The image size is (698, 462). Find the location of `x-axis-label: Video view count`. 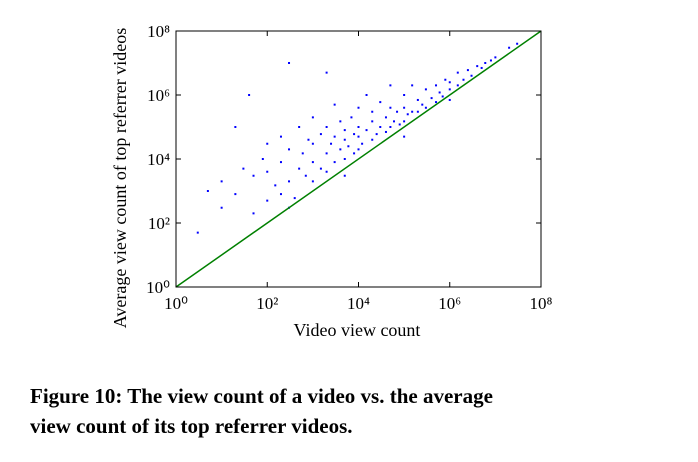

x-axis-label: Video view count is located at coordinates (357, 330).